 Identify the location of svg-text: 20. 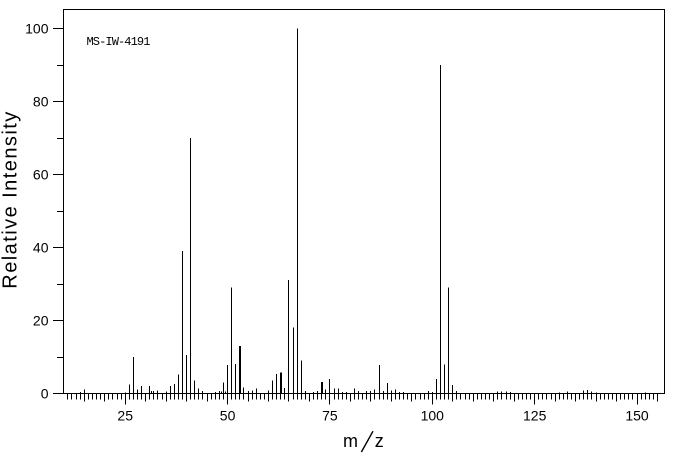
(41, 320).